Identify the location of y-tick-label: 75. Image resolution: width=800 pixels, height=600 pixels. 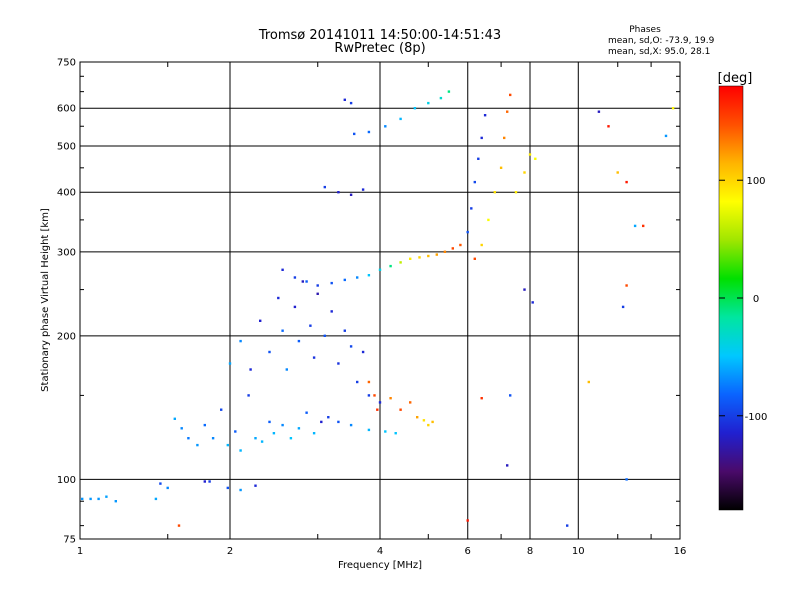
(69, 540).